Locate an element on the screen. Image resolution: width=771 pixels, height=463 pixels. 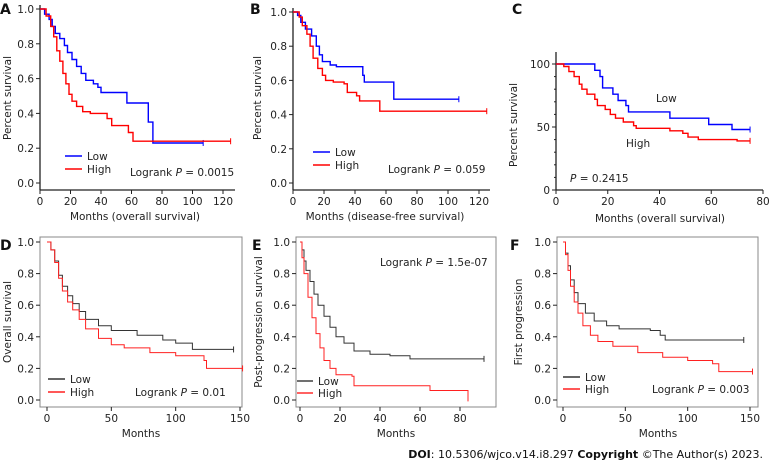
logrank-p-value: P = 0.2415 is located at coordinates (599, 179).